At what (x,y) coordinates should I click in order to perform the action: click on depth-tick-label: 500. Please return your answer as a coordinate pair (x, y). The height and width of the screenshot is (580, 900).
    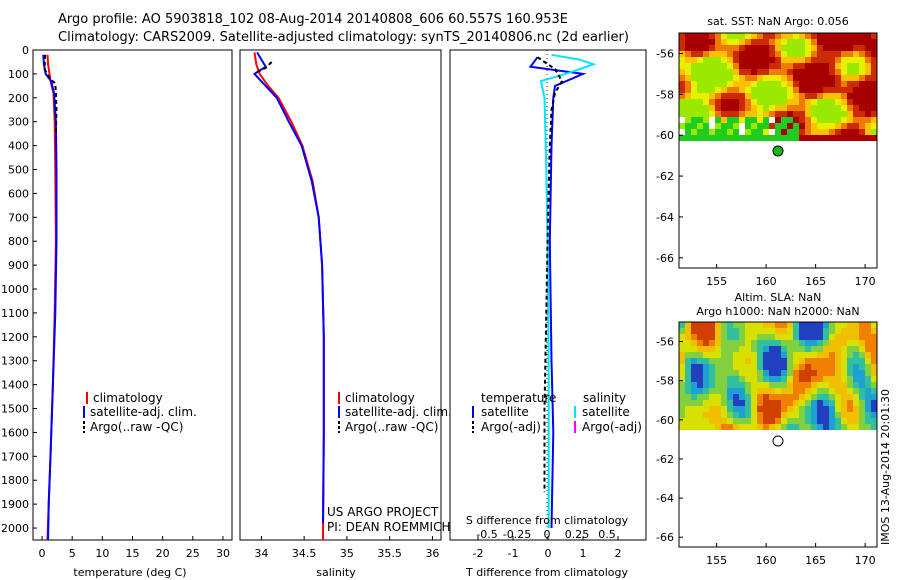
    Looking at the image, I should click on (18, 170).